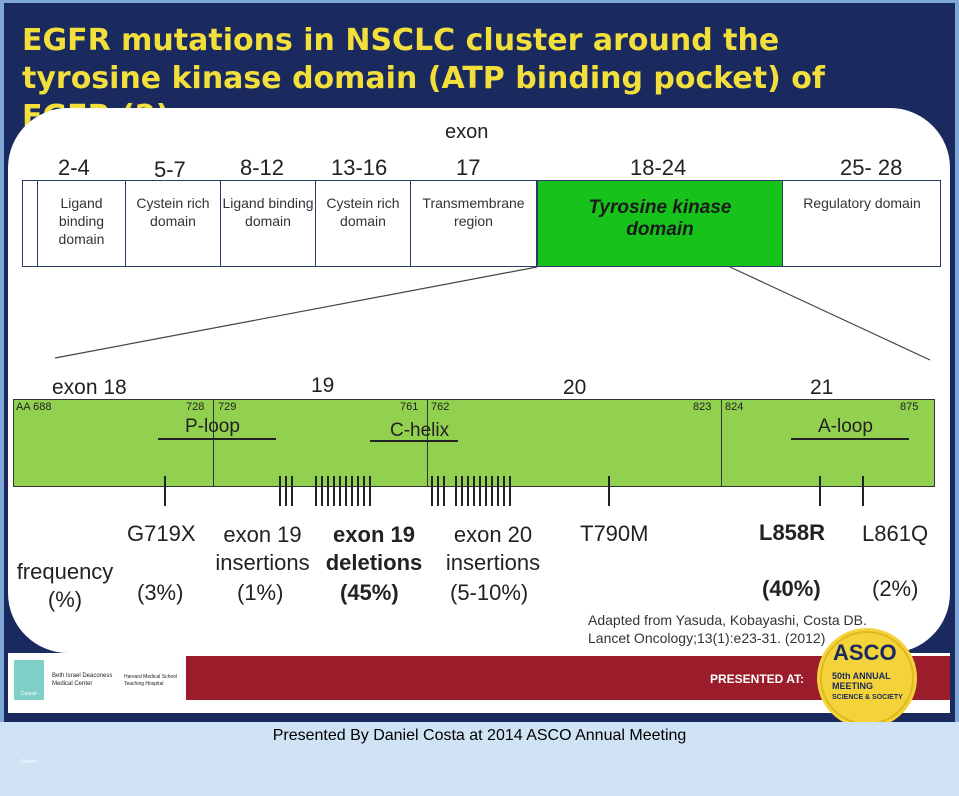 The width and height of the screenshot is (959, 796). Describe the element at coordinates (861, 681) in the screenshot. I see `asco-anniversary: 50th ANNUAL MEETING` at that location.